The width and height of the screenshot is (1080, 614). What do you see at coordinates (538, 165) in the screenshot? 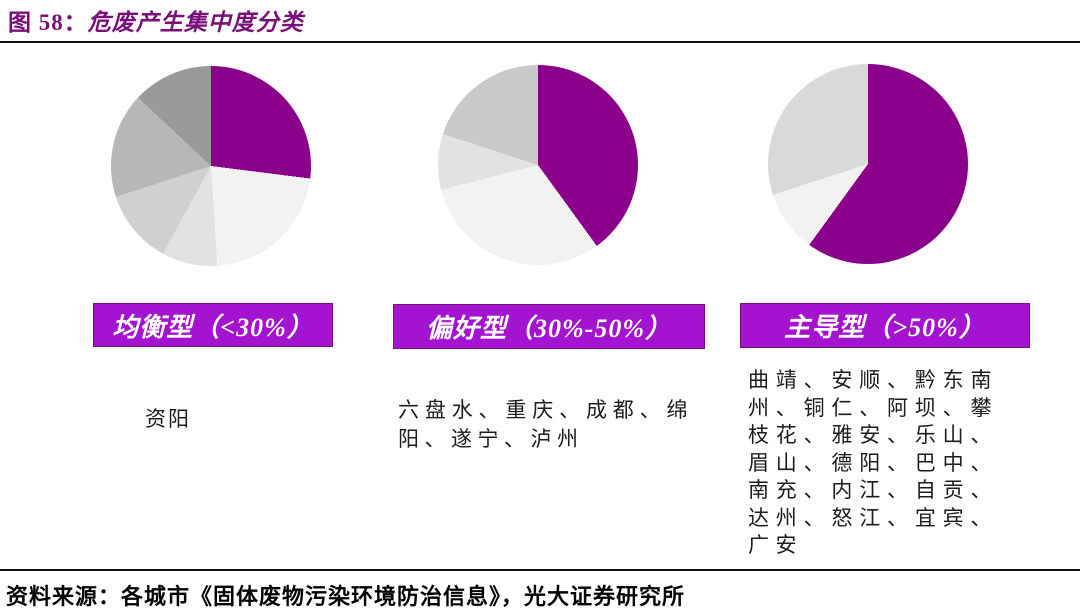
I see `pie-chart-preference` at bounding box center [538, 165].